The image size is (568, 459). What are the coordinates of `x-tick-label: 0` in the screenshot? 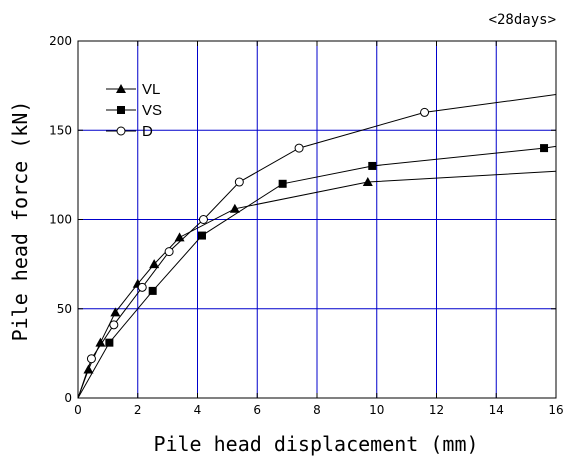 It's located at (78, 410).